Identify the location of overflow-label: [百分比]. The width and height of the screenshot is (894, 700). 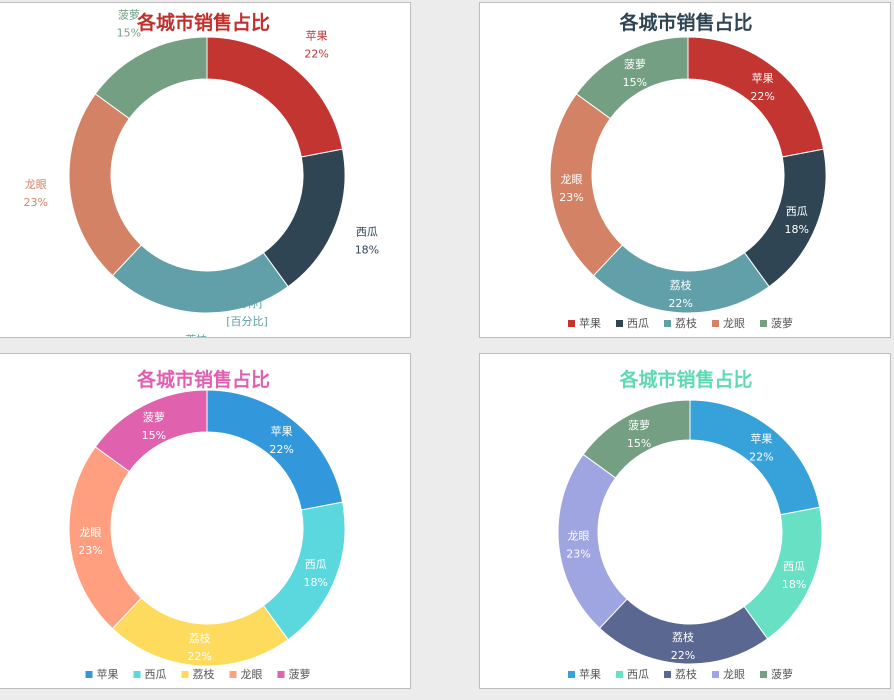
(247, 321).